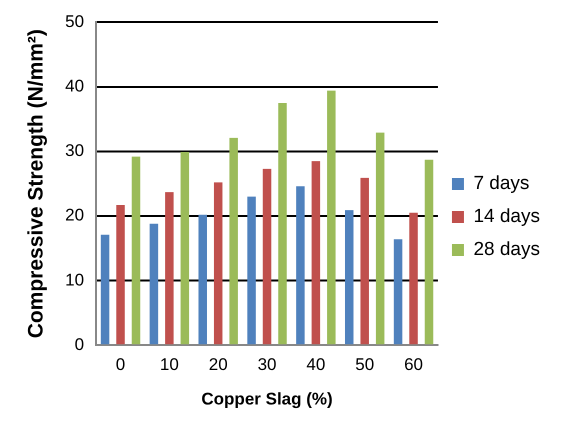  Describe the element at coordinates (267, 398) in the screenshot. I see `x-axis-title: Copper Slag (%)` at that location.